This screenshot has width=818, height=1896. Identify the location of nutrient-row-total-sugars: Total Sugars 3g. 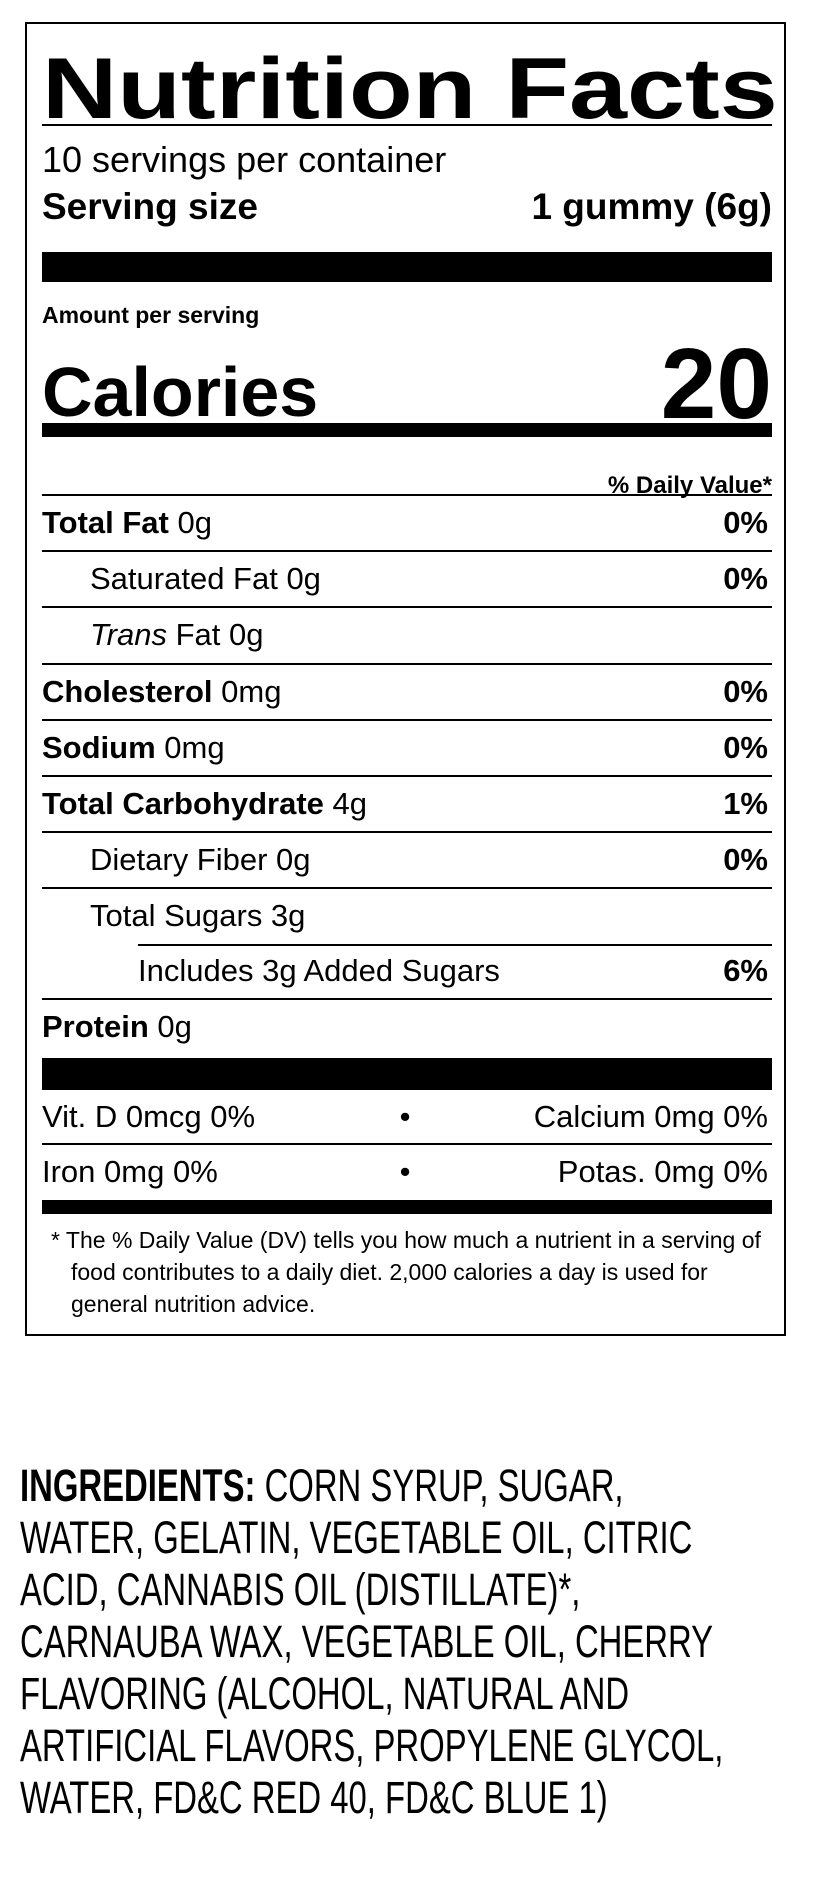
(407, 917).